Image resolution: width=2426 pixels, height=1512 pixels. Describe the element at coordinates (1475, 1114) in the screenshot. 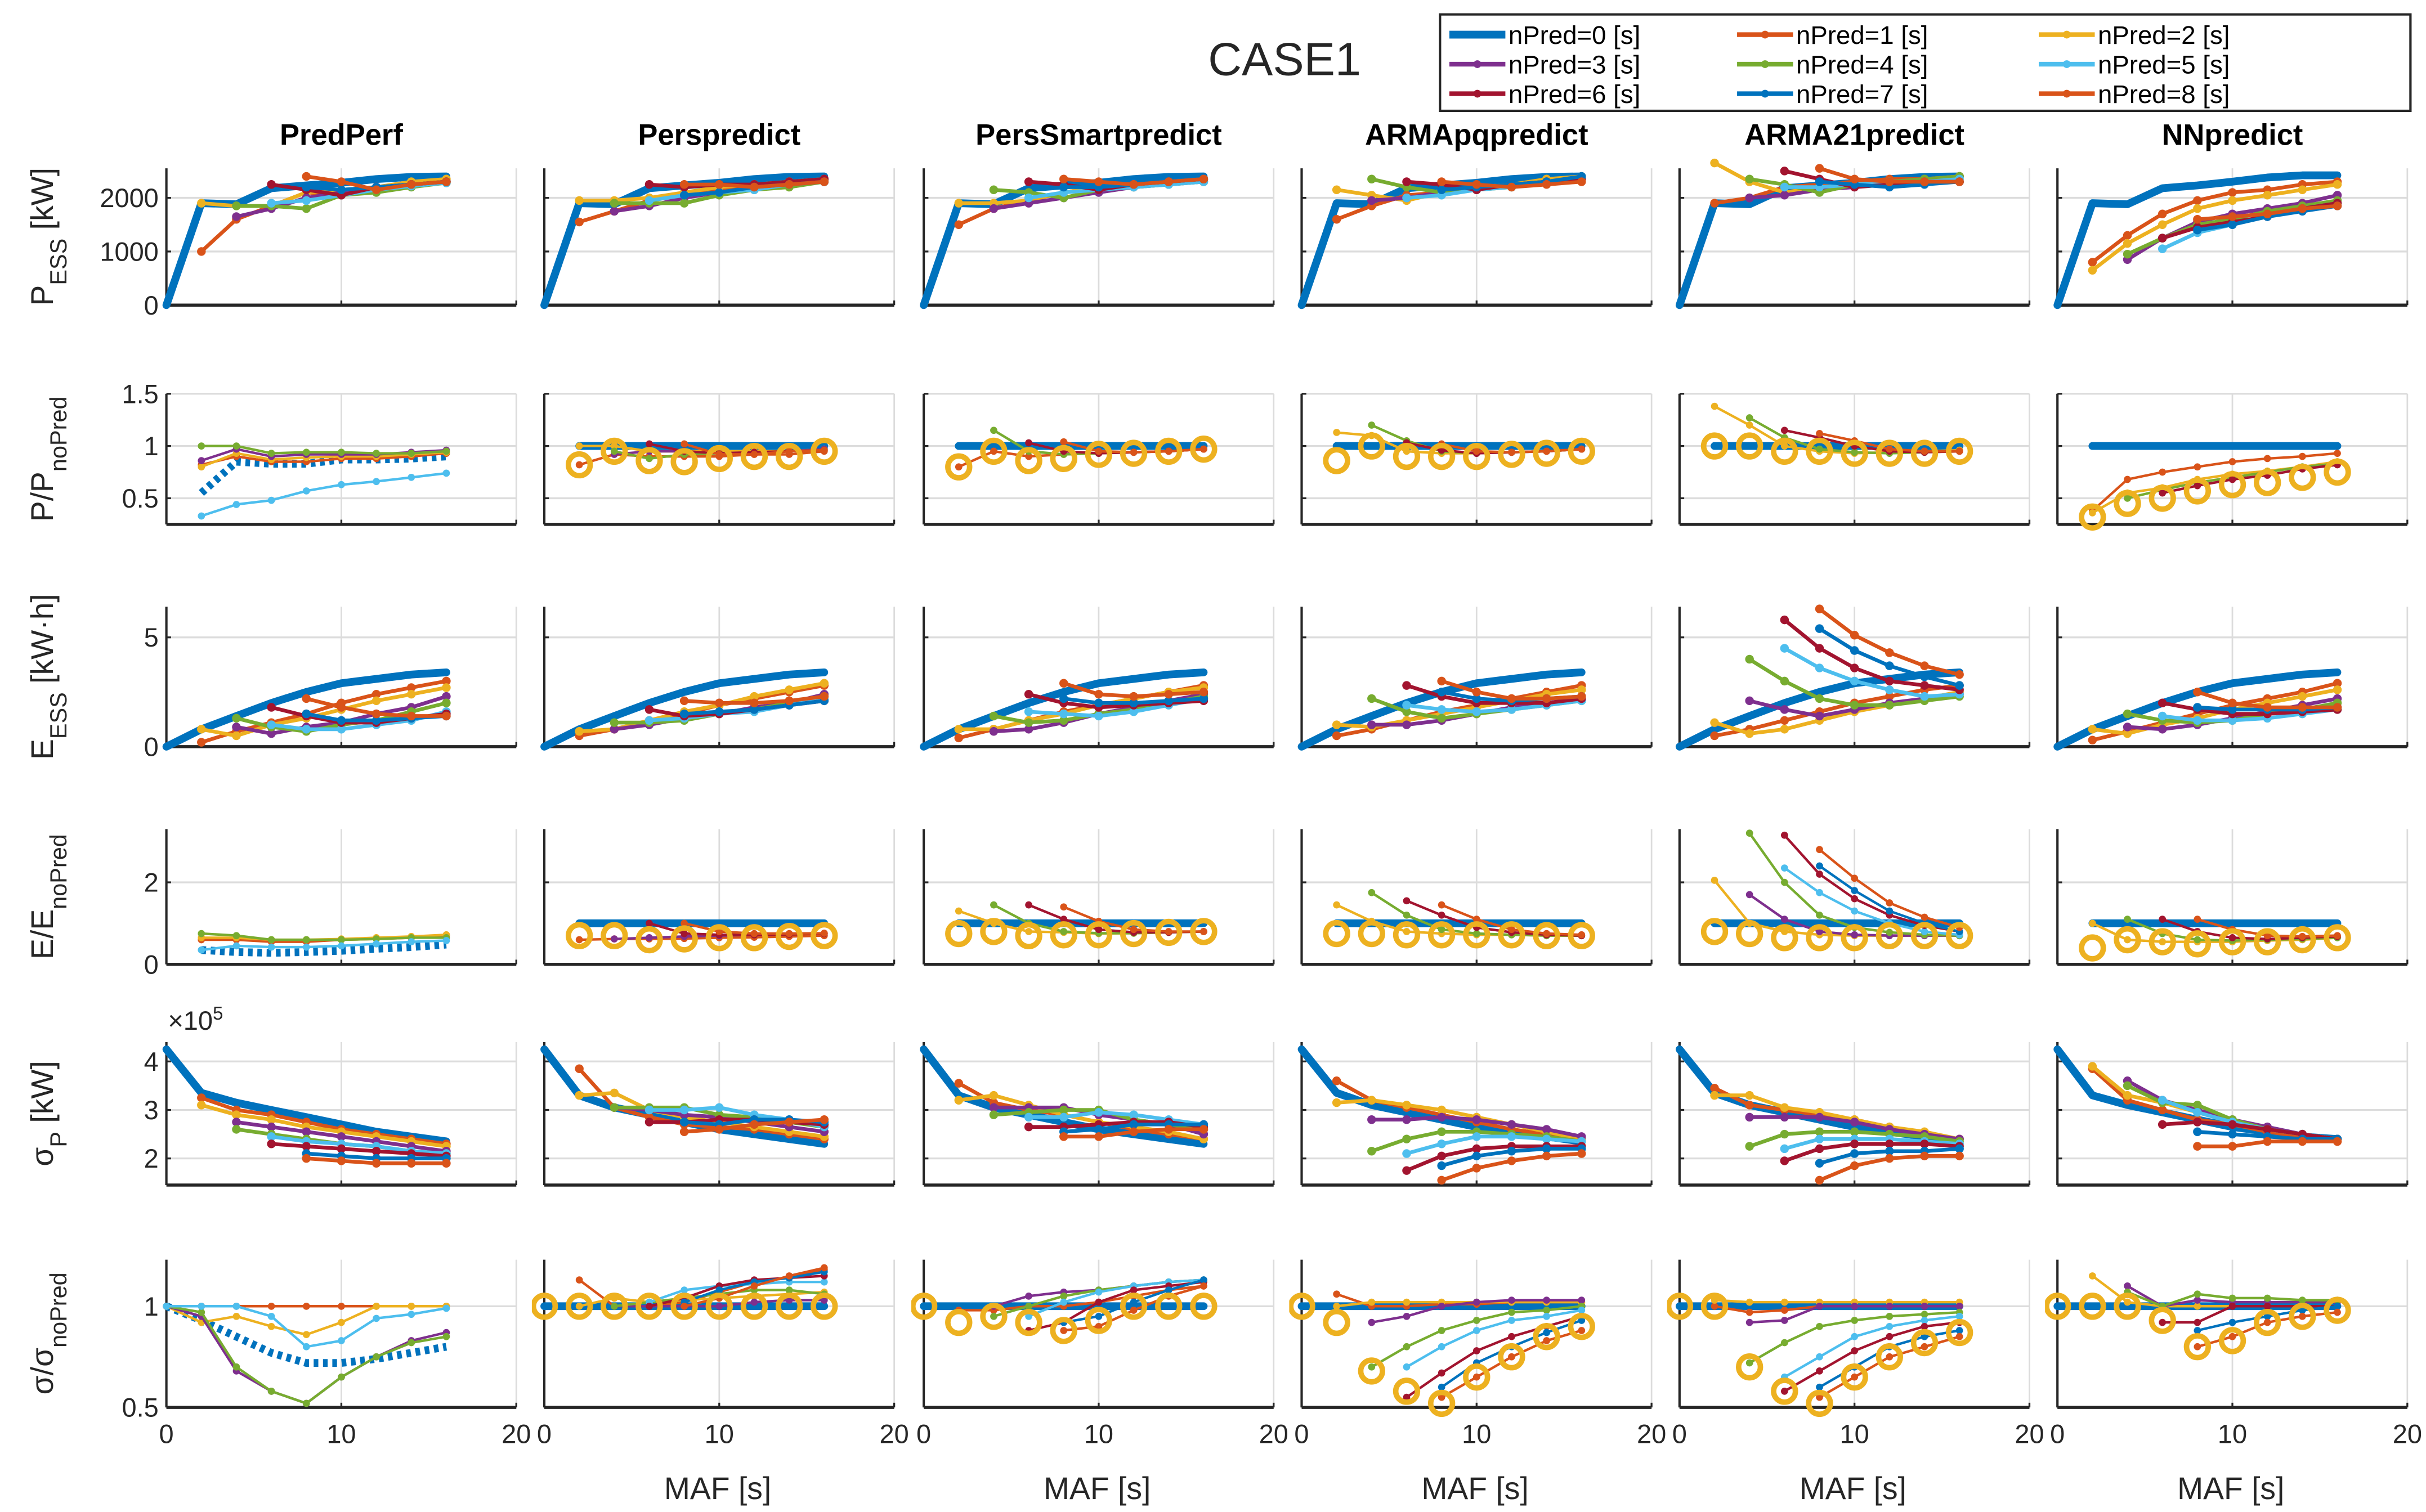

I see `panel-ARMApqpredict-row5` at that location.